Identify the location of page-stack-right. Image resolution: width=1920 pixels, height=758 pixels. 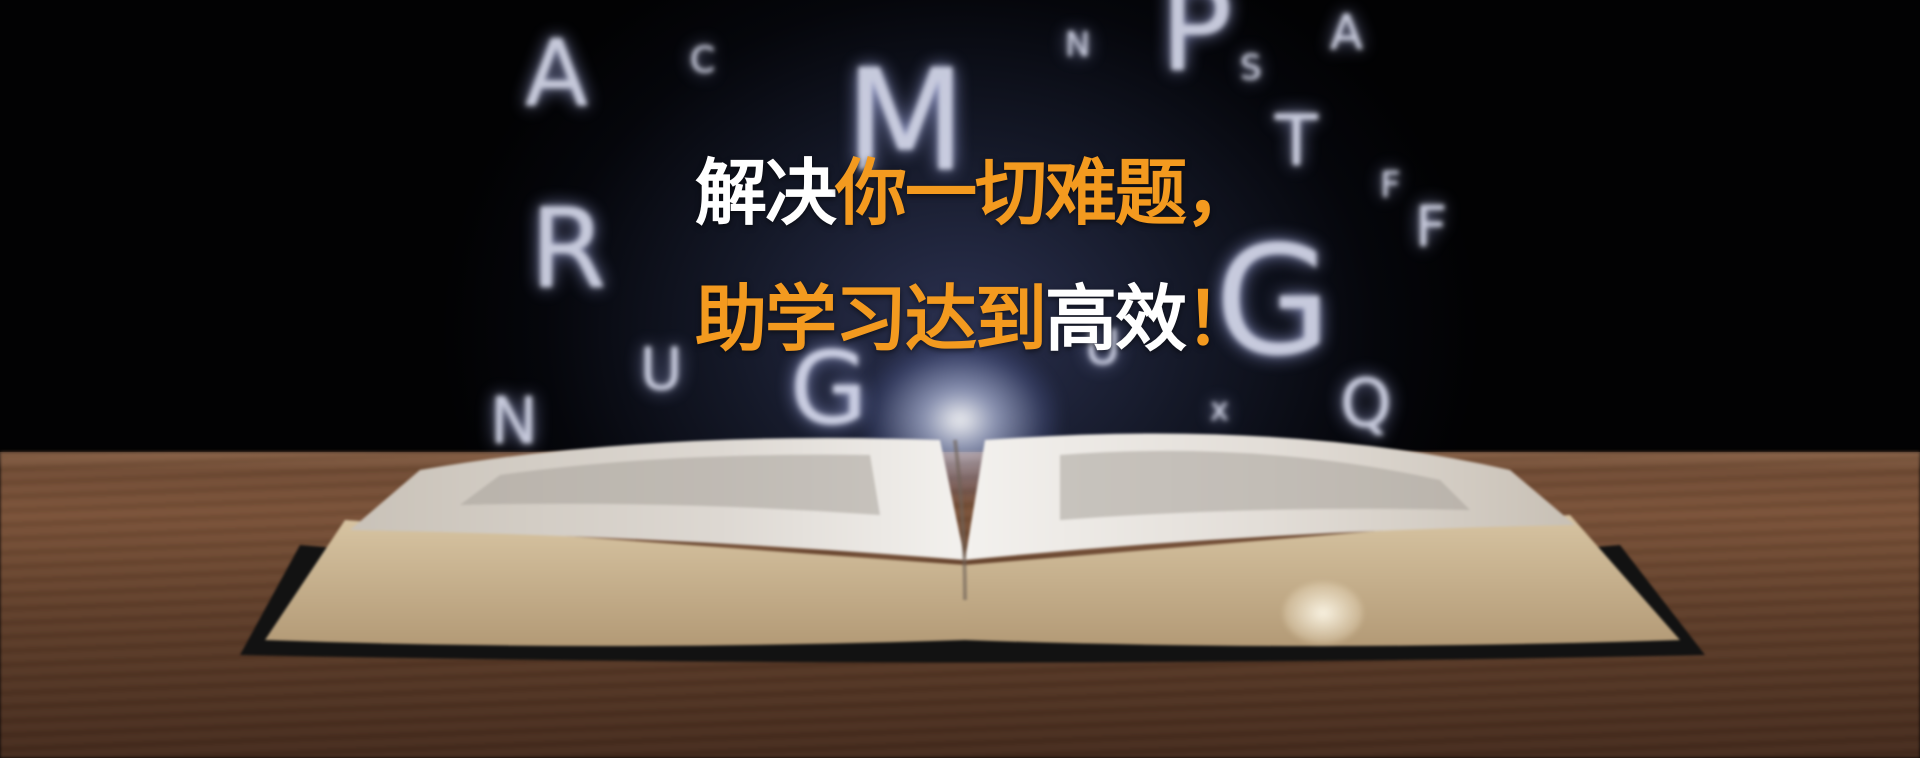
(1322, 580).